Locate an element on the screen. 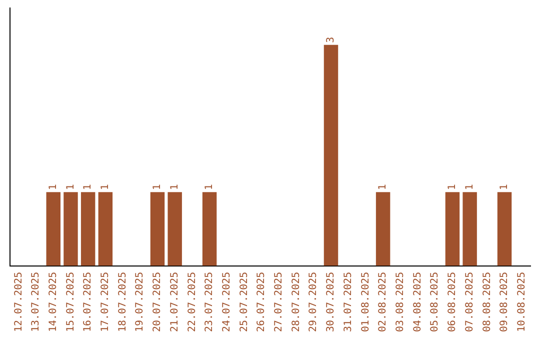 This screenshot has height=340, width=540. x-tick-label: 04.08.2025 is located at coordinates (418, 302).